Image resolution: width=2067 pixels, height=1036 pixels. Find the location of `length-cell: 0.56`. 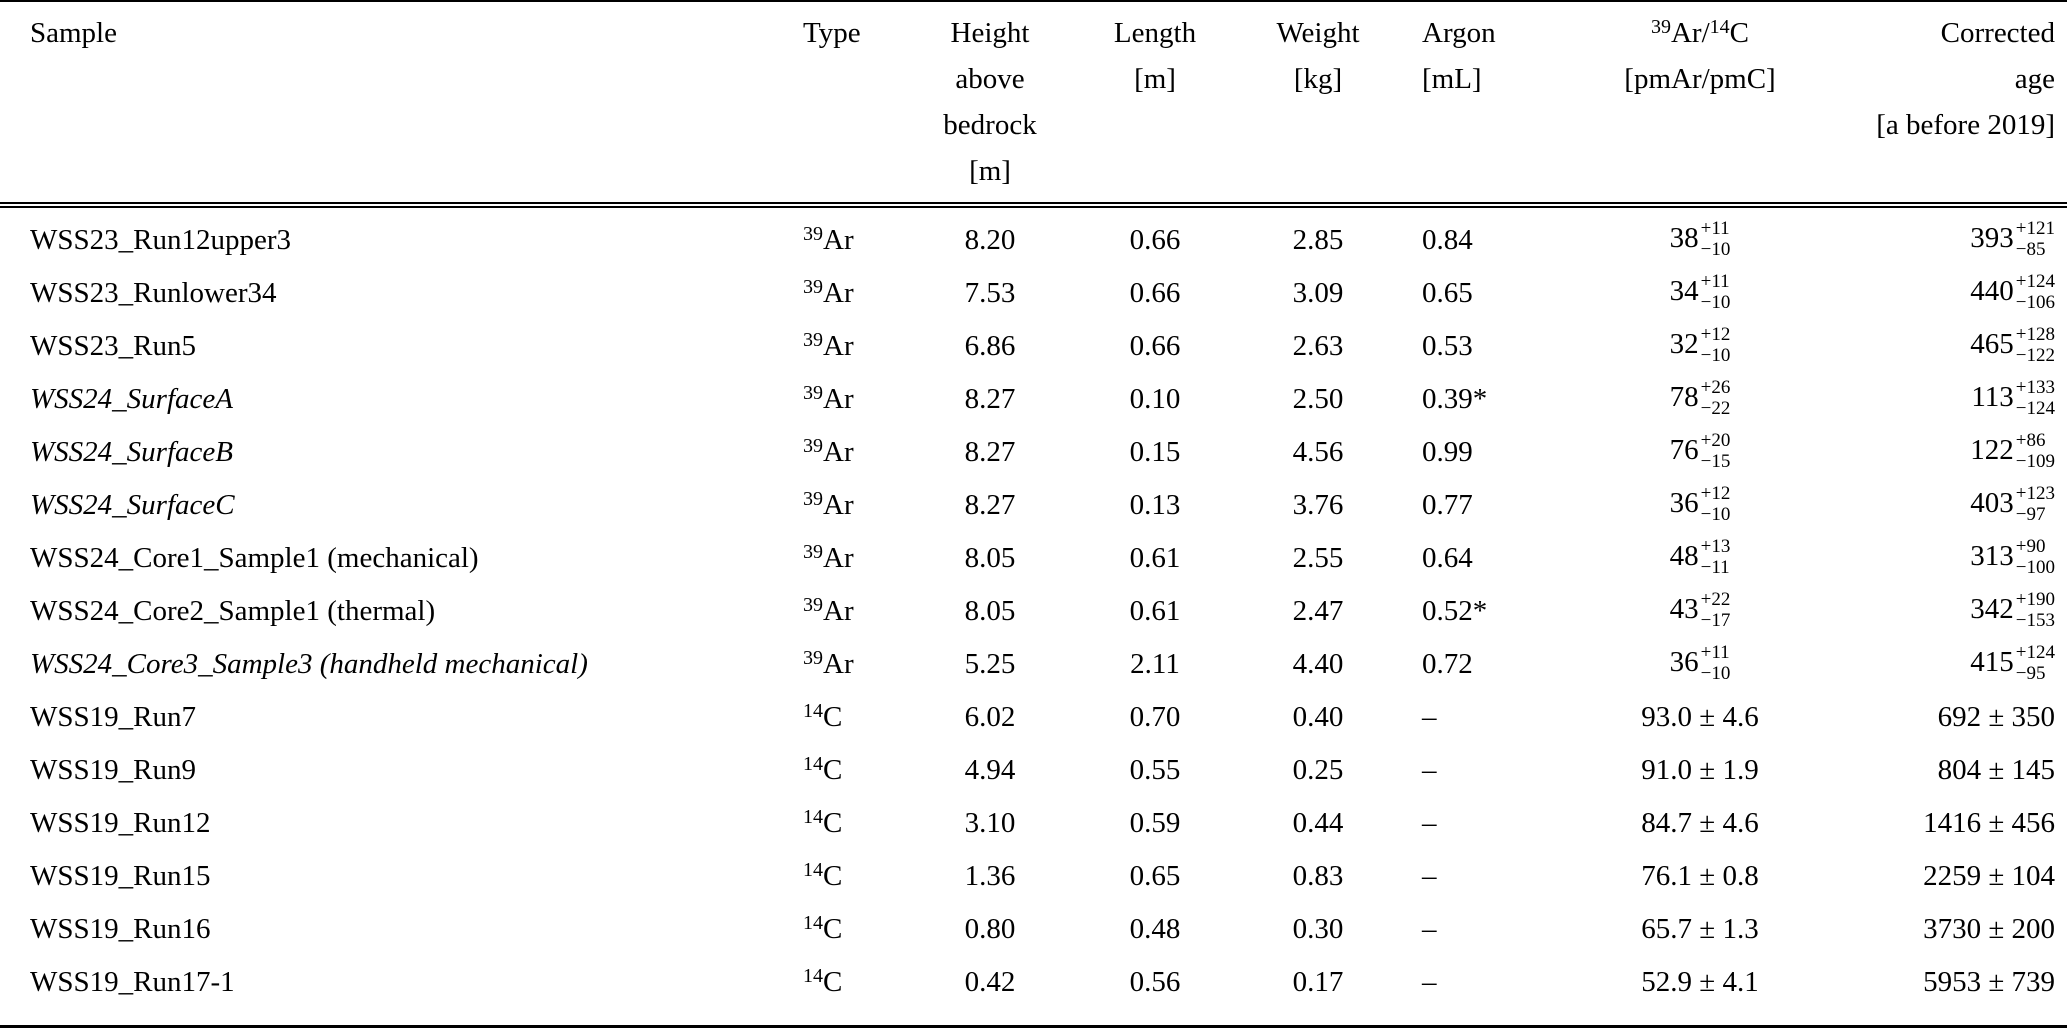

length-cell: 0.56 is located at coordinates (1155, 991).